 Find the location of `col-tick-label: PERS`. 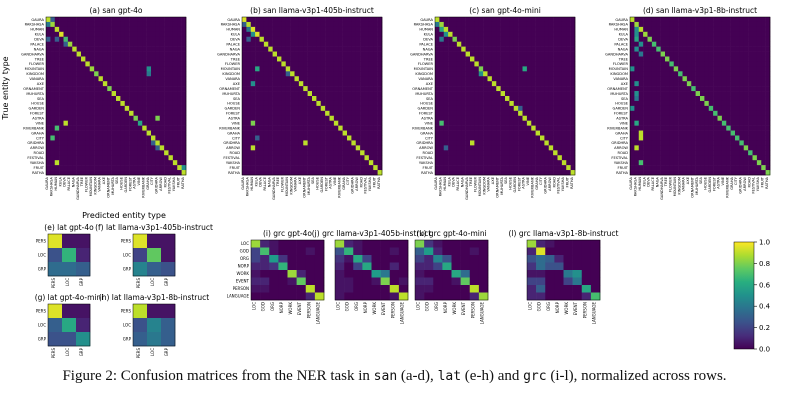

col-tick-label: PERS is located at coordinates (138, 353).